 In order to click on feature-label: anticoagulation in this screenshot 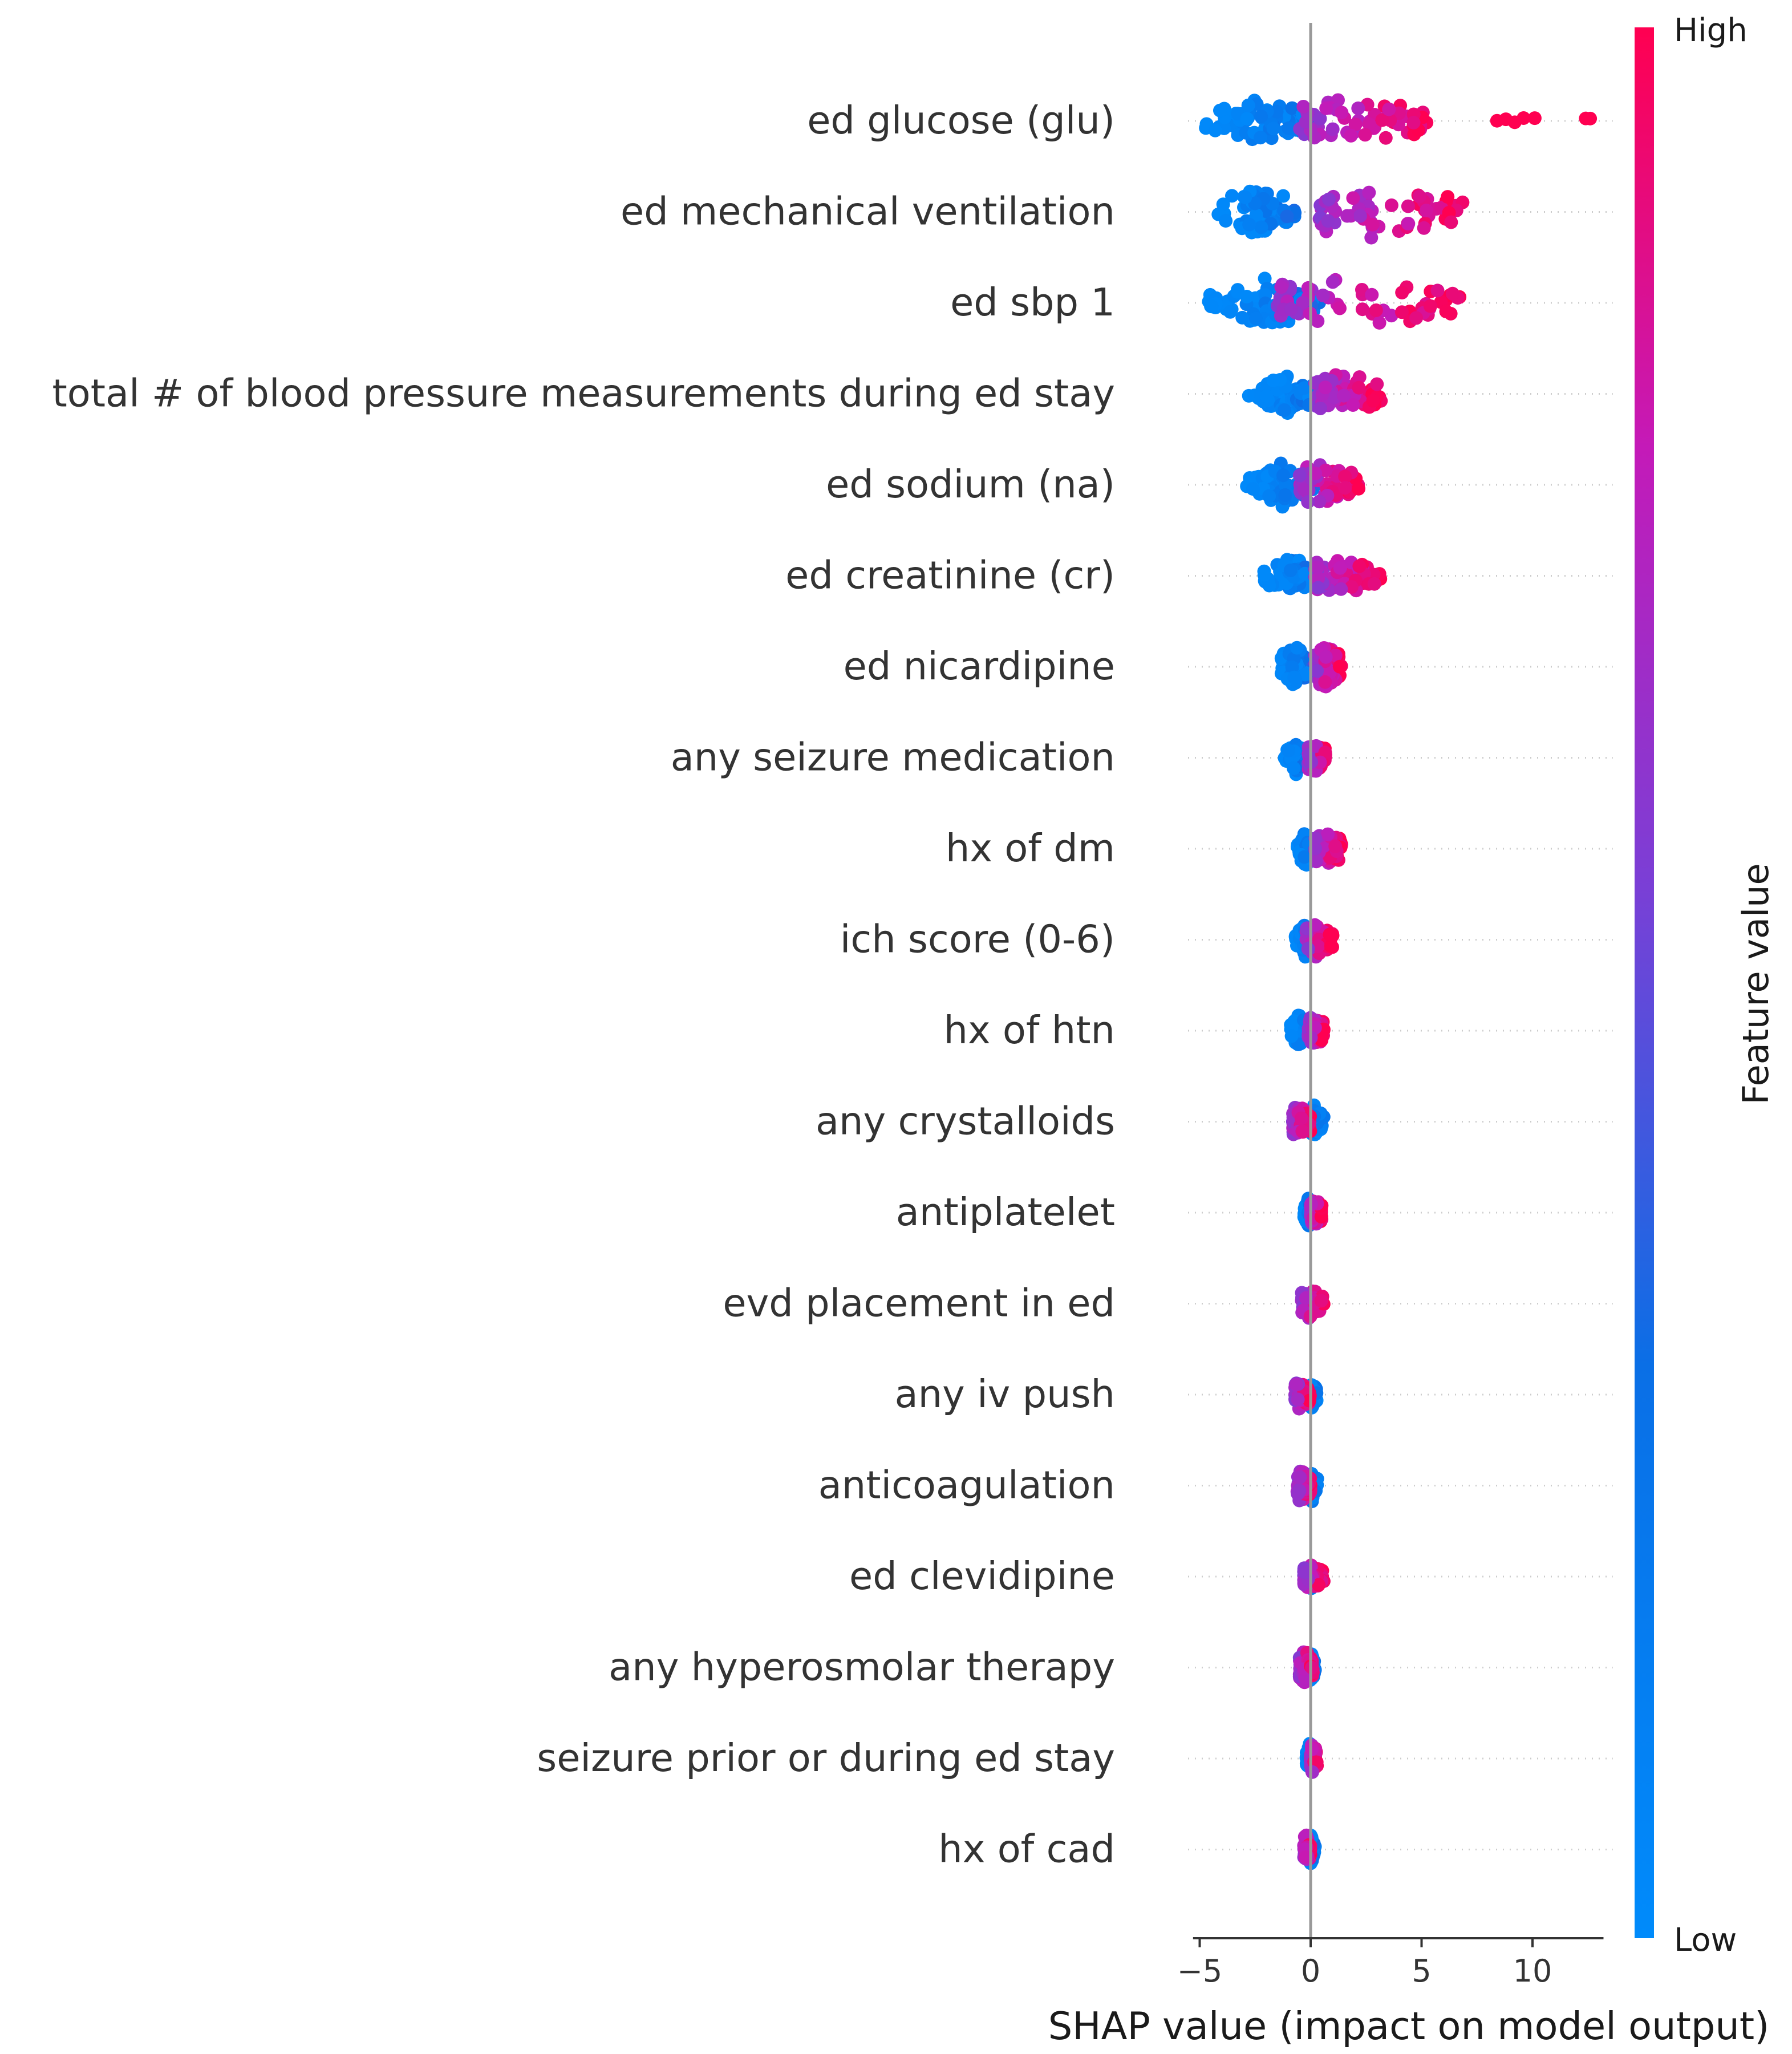, I will do `click(966, 1485)`.